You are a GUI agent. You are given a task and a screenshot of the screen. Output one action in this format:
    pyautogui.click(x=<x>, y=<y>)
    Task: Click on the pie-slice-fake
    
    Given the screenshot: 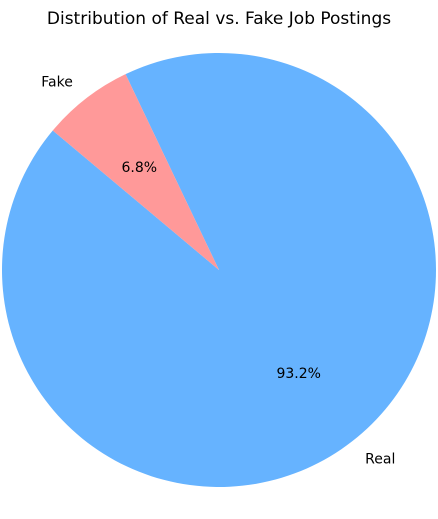 What is the action you would take?
    pyautogui.click(x=135, y=172)
    